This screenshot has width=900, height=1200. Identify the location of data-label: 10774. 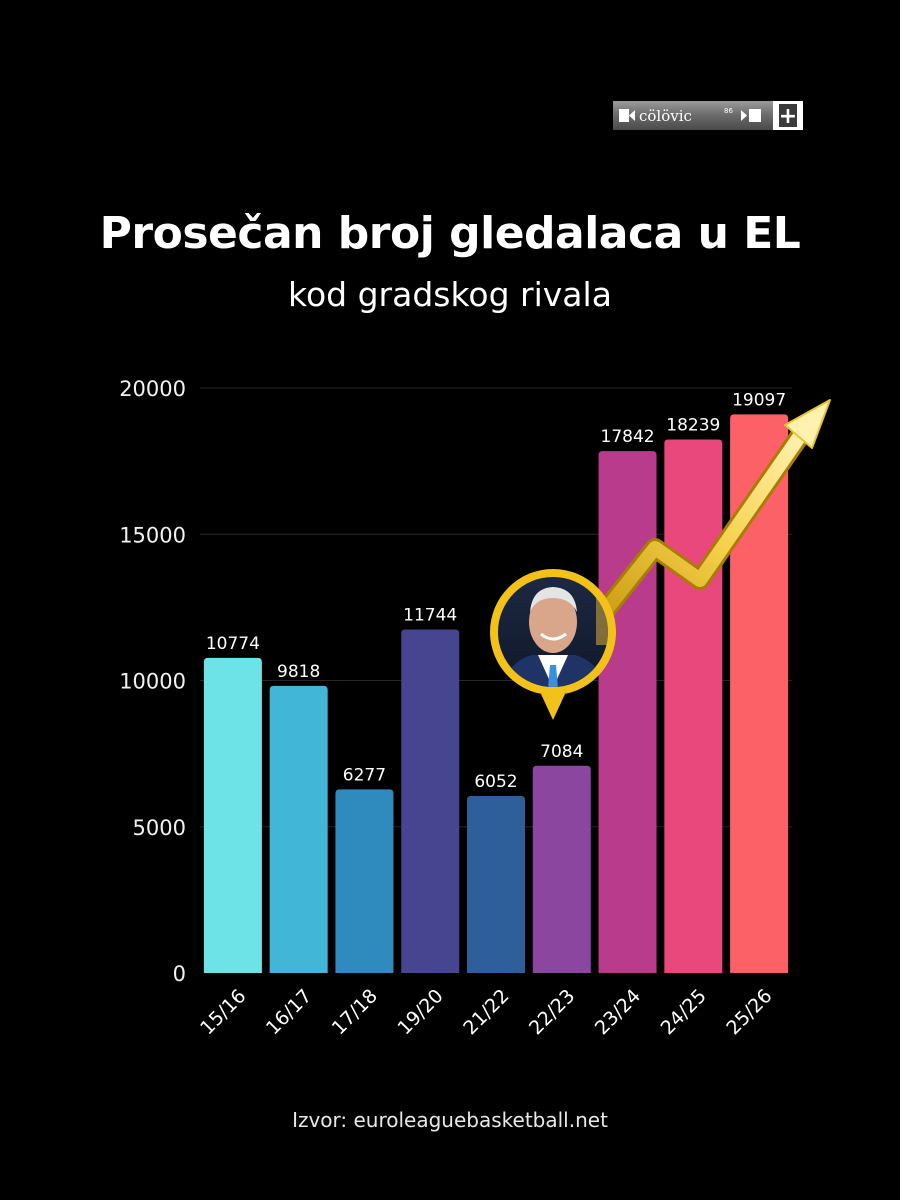
(233, 644).